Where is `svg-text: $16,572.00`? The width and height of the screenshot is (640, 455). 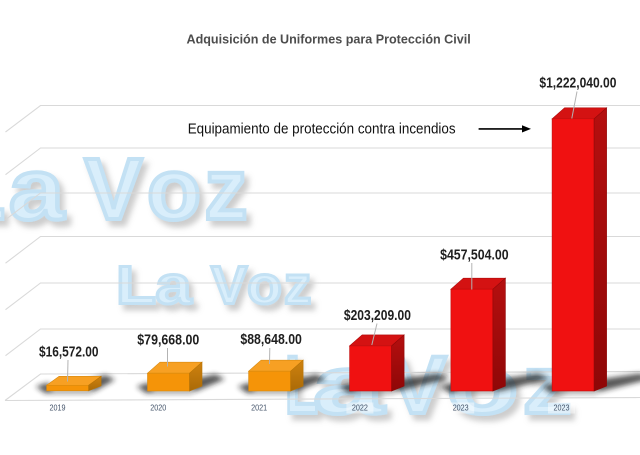 svg-text: $16,572.00 is located at coordinates (69, 352).